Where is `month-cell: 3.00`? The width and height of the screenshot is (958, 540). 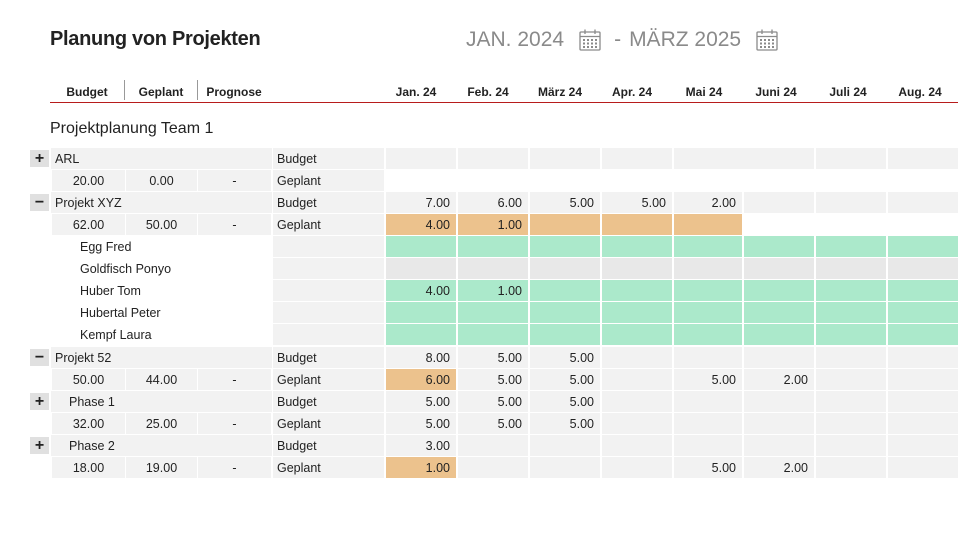 month-cell: 3.00 is located at coordinates (421, 445).